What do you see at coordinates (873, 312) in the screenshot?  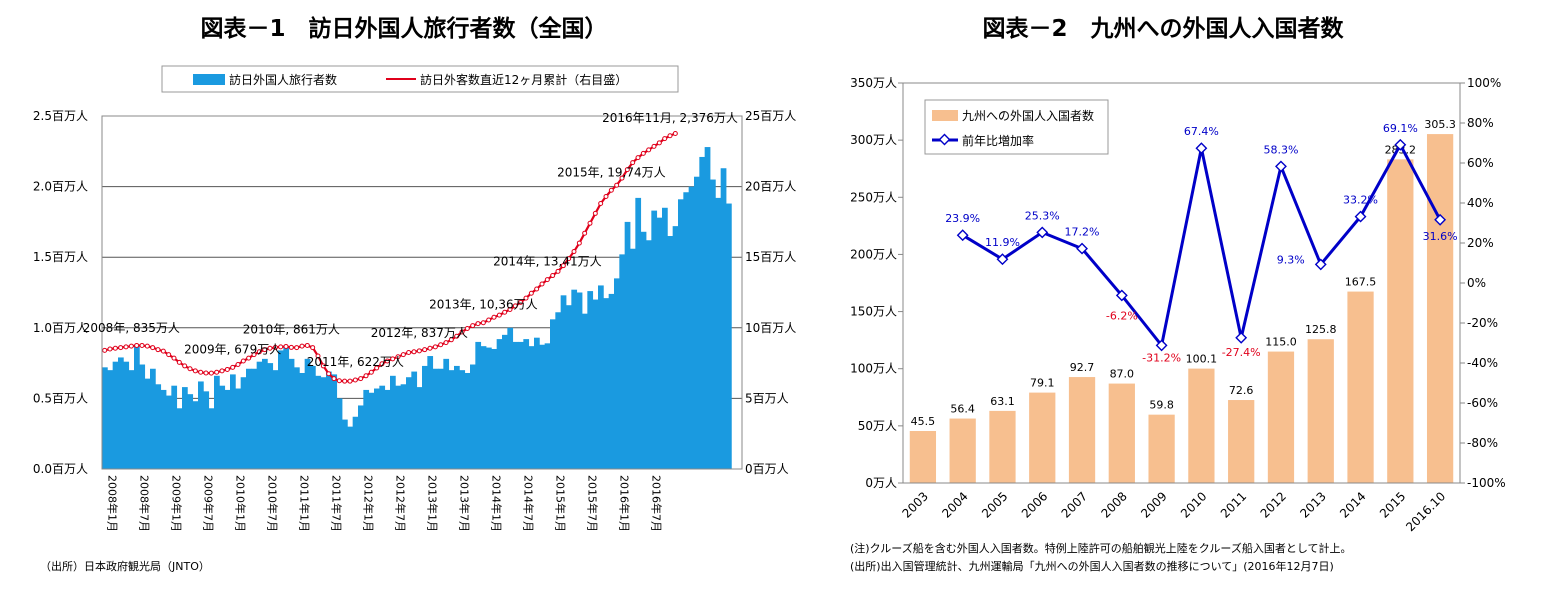 I see `chart2-left-tick: 150万人` at bounding box center [873, 312].